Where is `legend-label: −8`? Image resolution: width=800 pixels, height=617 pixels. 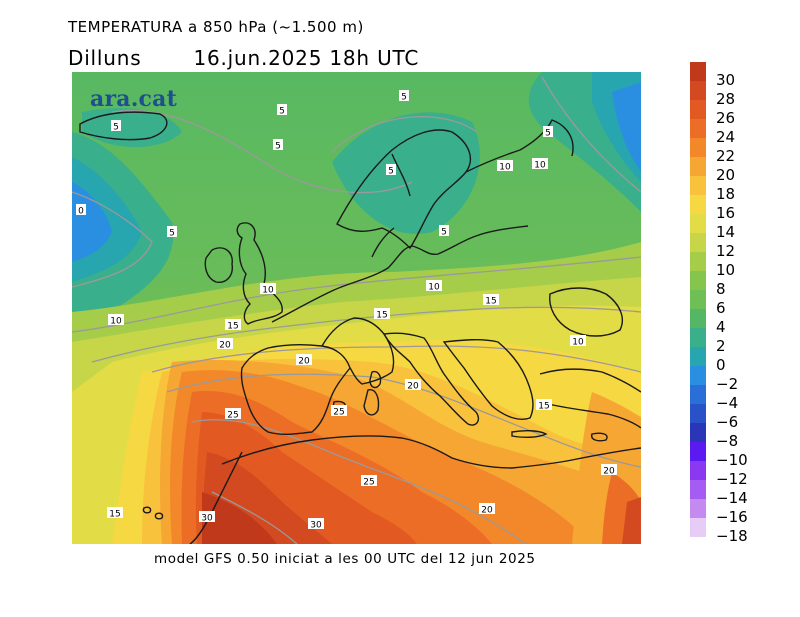
legend-label: −8 is located at coordinates (727, 441).